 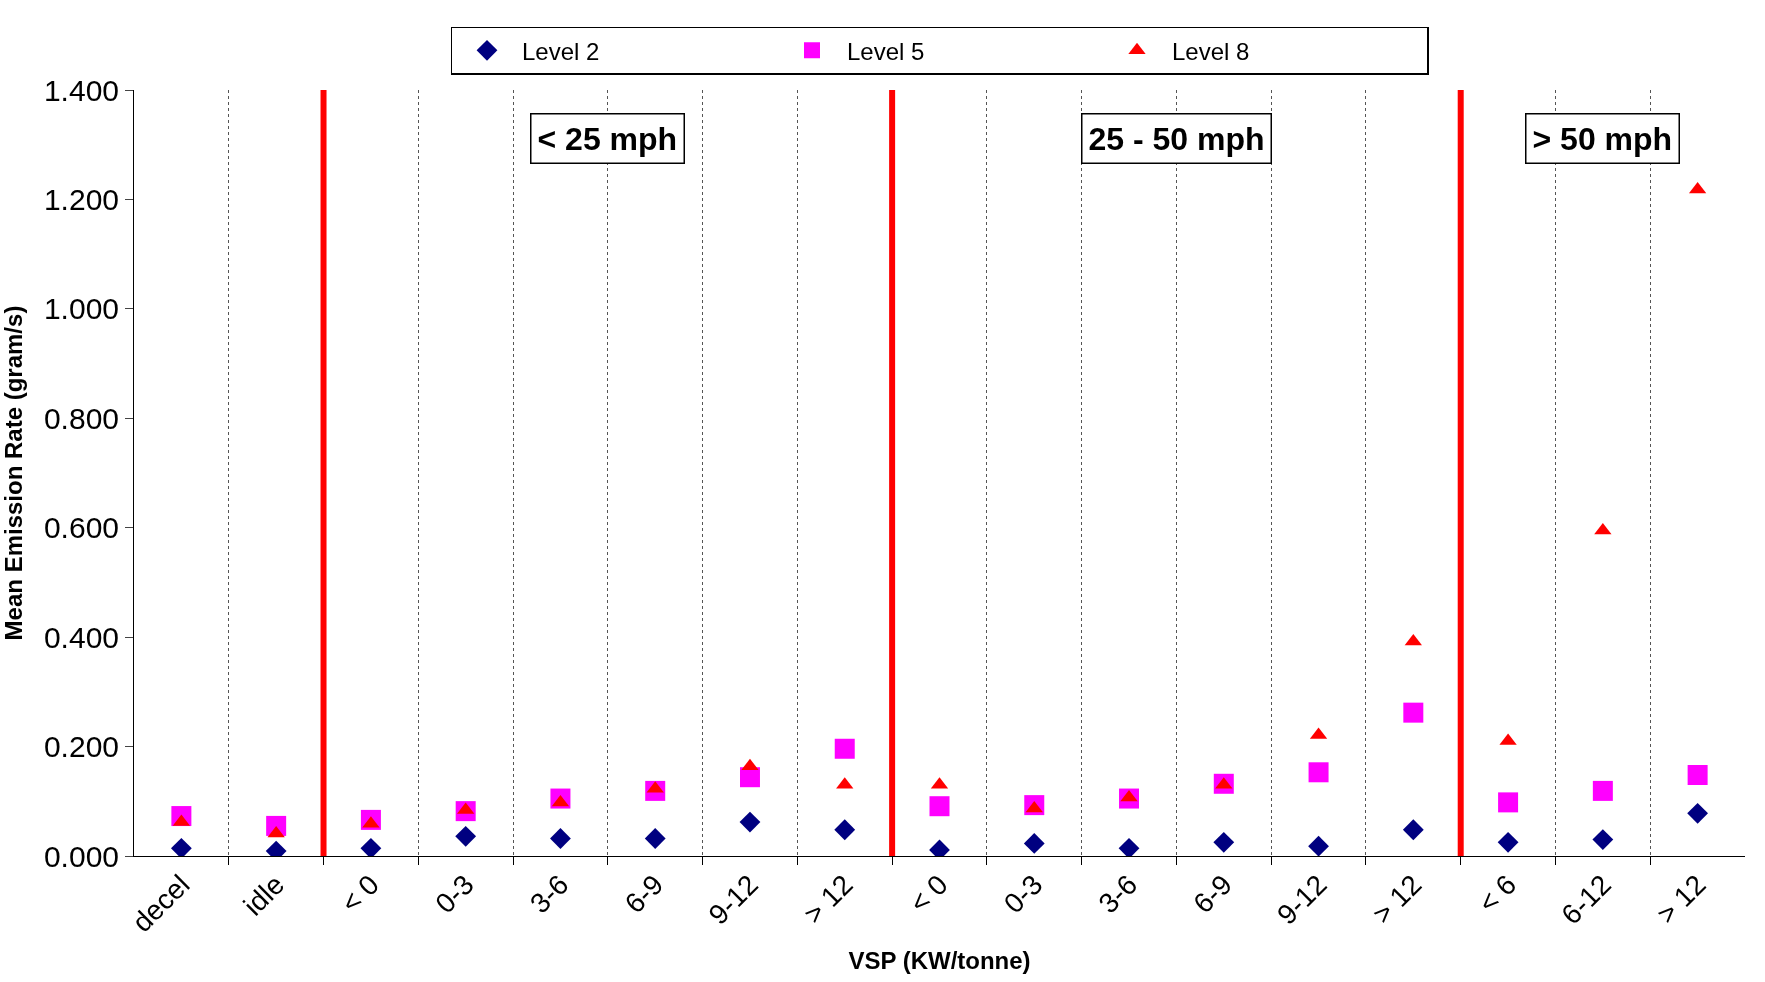 I want to click on annotation: > 50 mph, so click(x=1602, y=138).